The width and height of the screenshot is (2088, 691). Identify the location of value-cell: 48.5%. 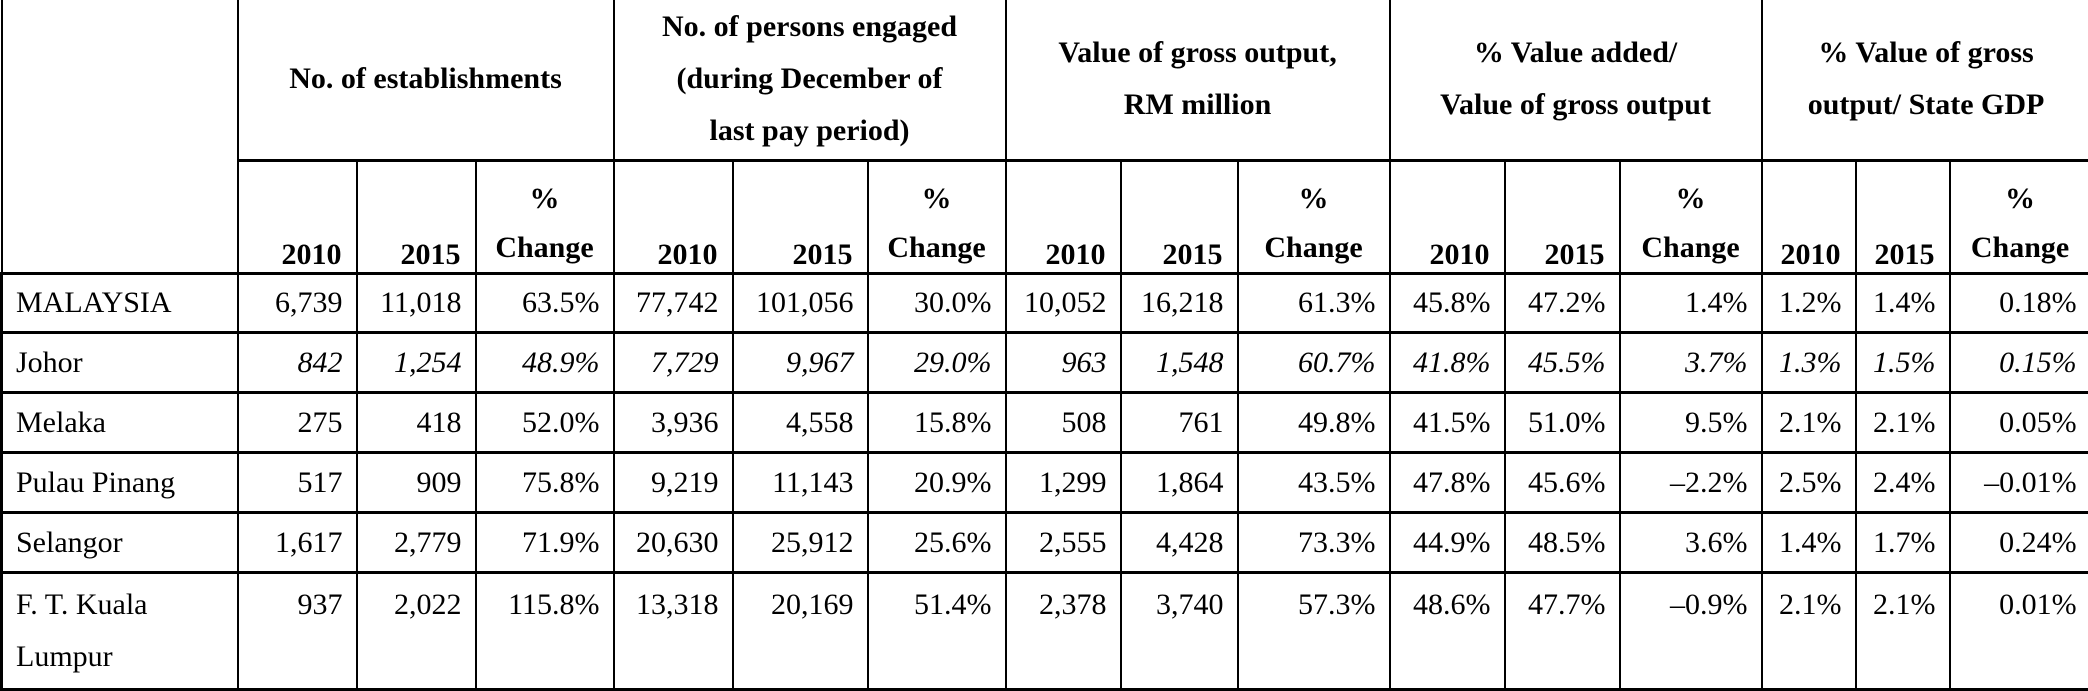
(1562, 543).